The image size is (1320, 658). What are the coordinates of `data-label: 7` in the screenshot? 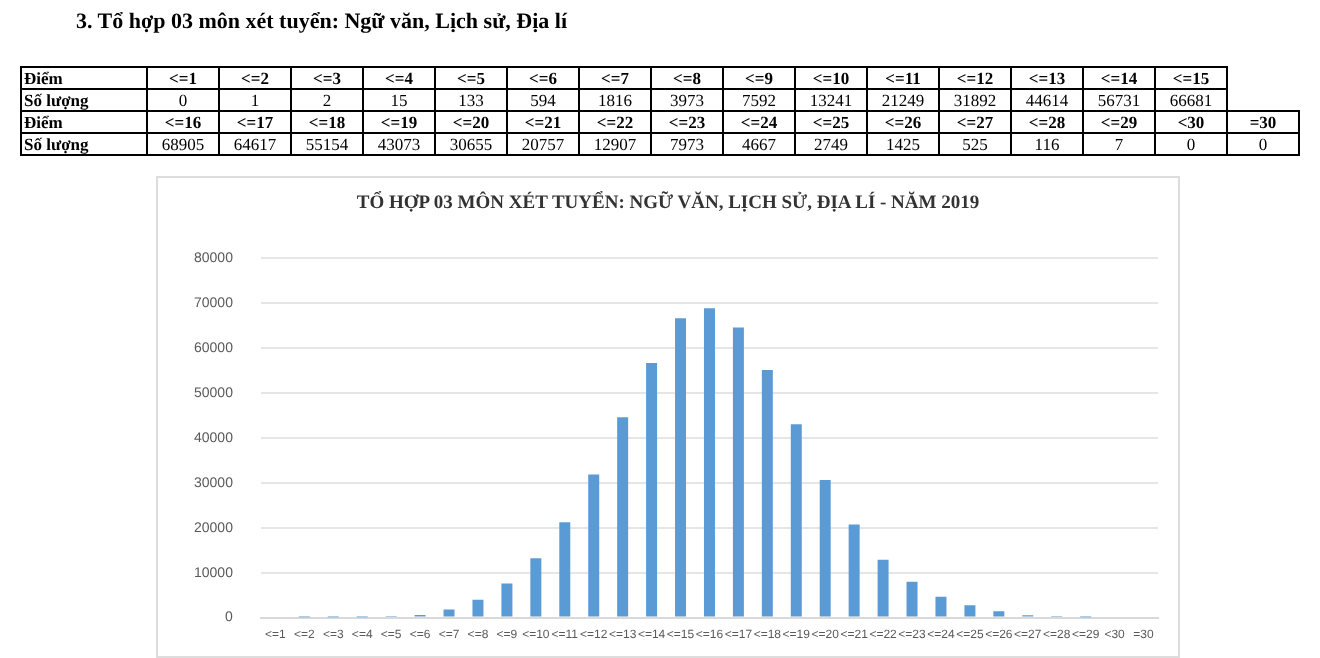 It's located at (1119, 144).